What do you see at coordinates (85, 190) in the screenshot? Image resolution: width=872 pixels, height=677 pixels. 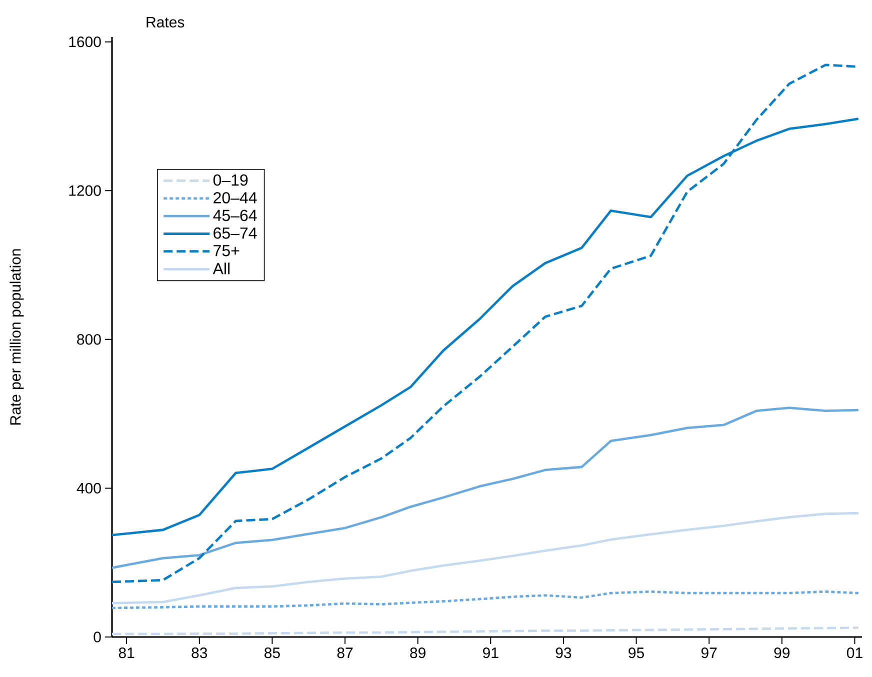 I see `y-tick-label: 1200` at bounding box center [85, 190].